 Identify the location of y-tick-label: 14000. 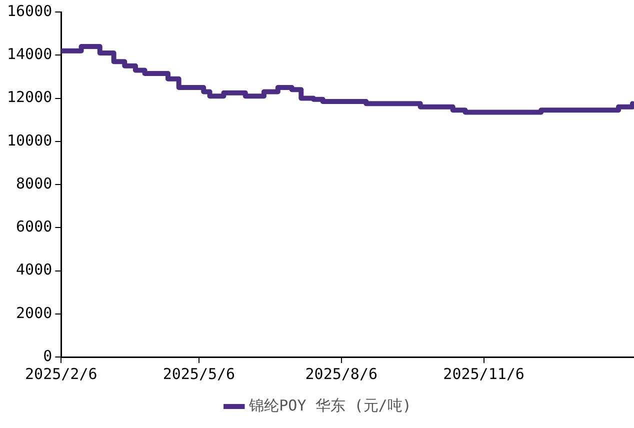
(29, 54).